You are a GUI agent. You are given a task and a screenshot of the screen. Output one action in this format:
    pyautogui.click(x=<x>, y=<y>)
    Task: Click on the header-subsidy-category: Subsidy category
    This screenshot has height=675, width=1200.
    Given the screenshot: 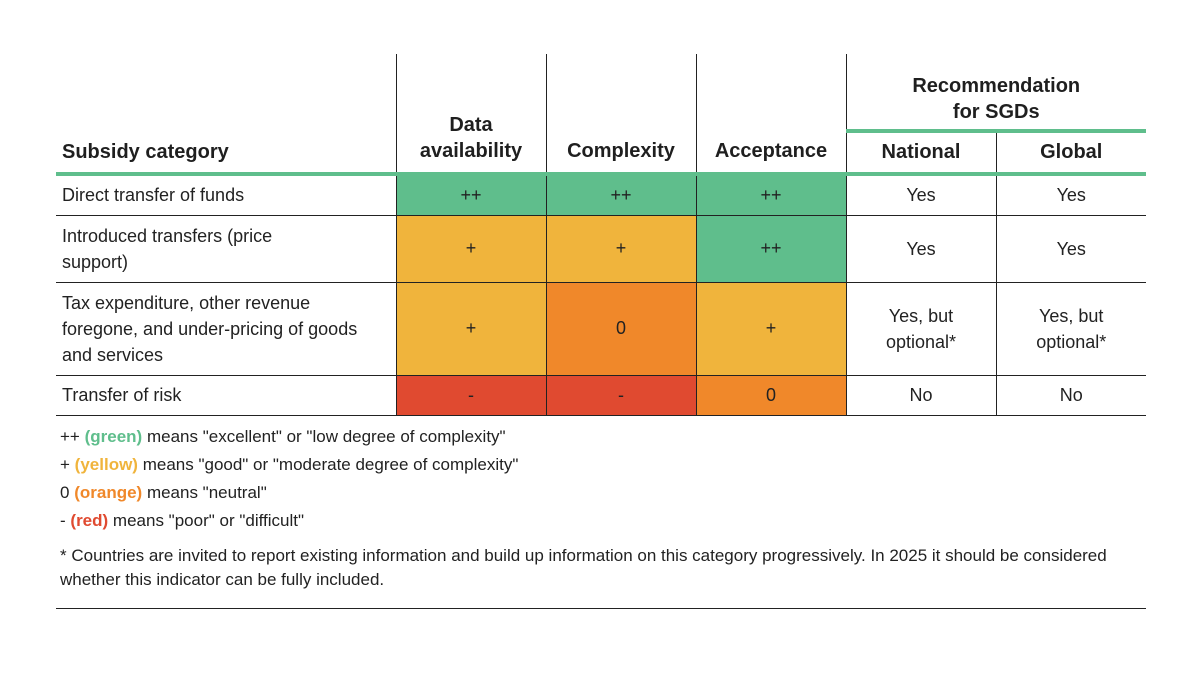 What is the action you would take?
    pyautogui.click(x=226, y=115)
    